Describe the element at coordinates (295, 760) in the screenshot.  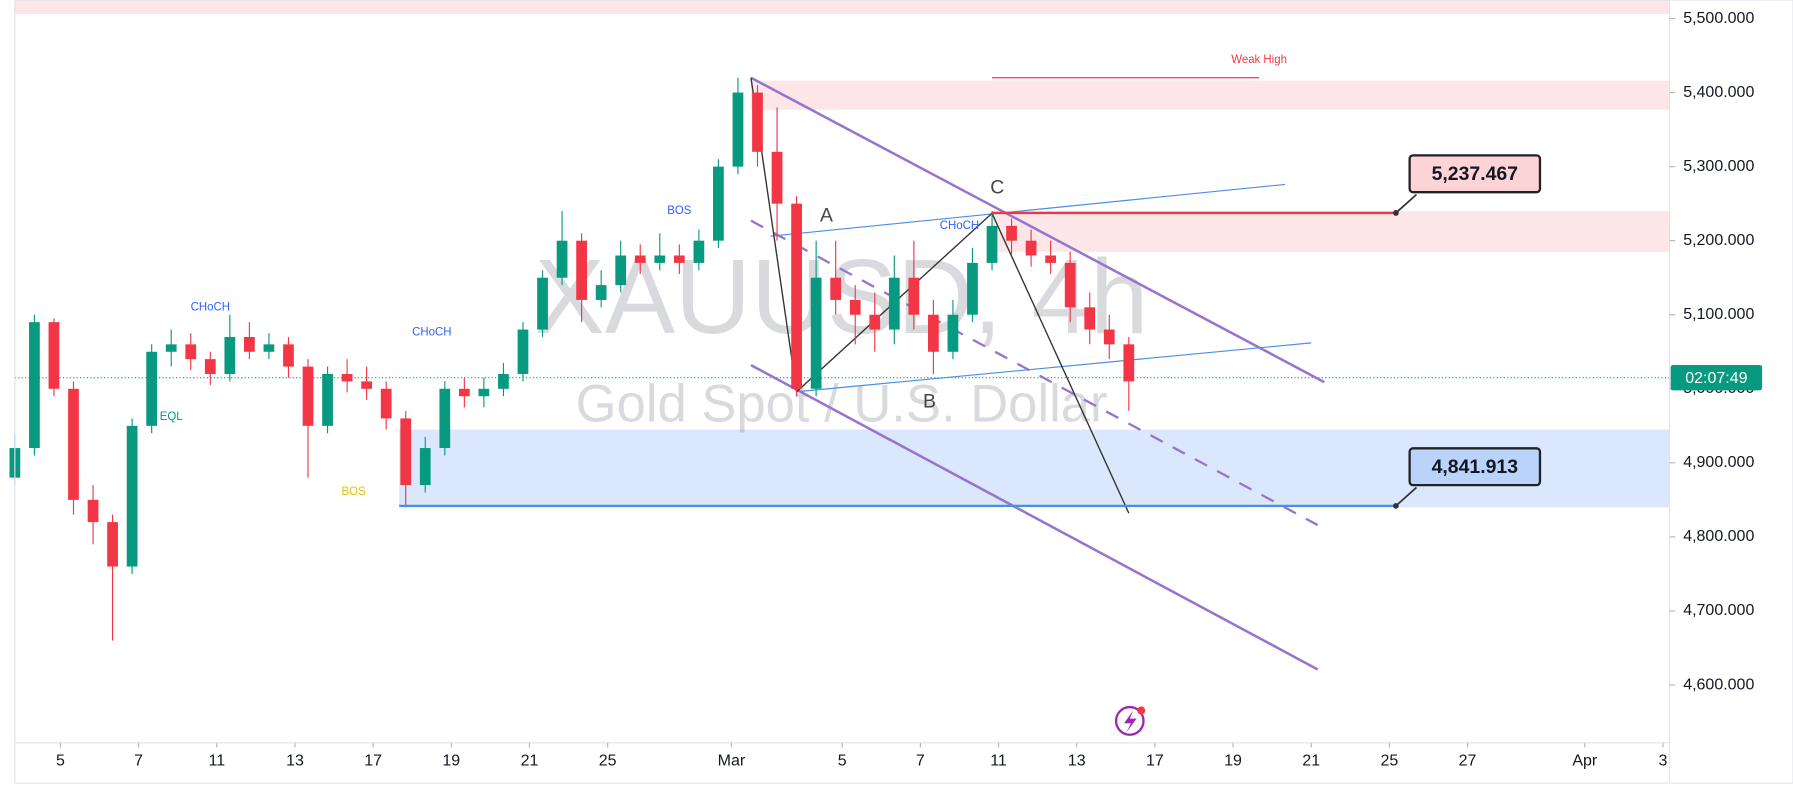
I see `x-tick-label: 13` at that location.